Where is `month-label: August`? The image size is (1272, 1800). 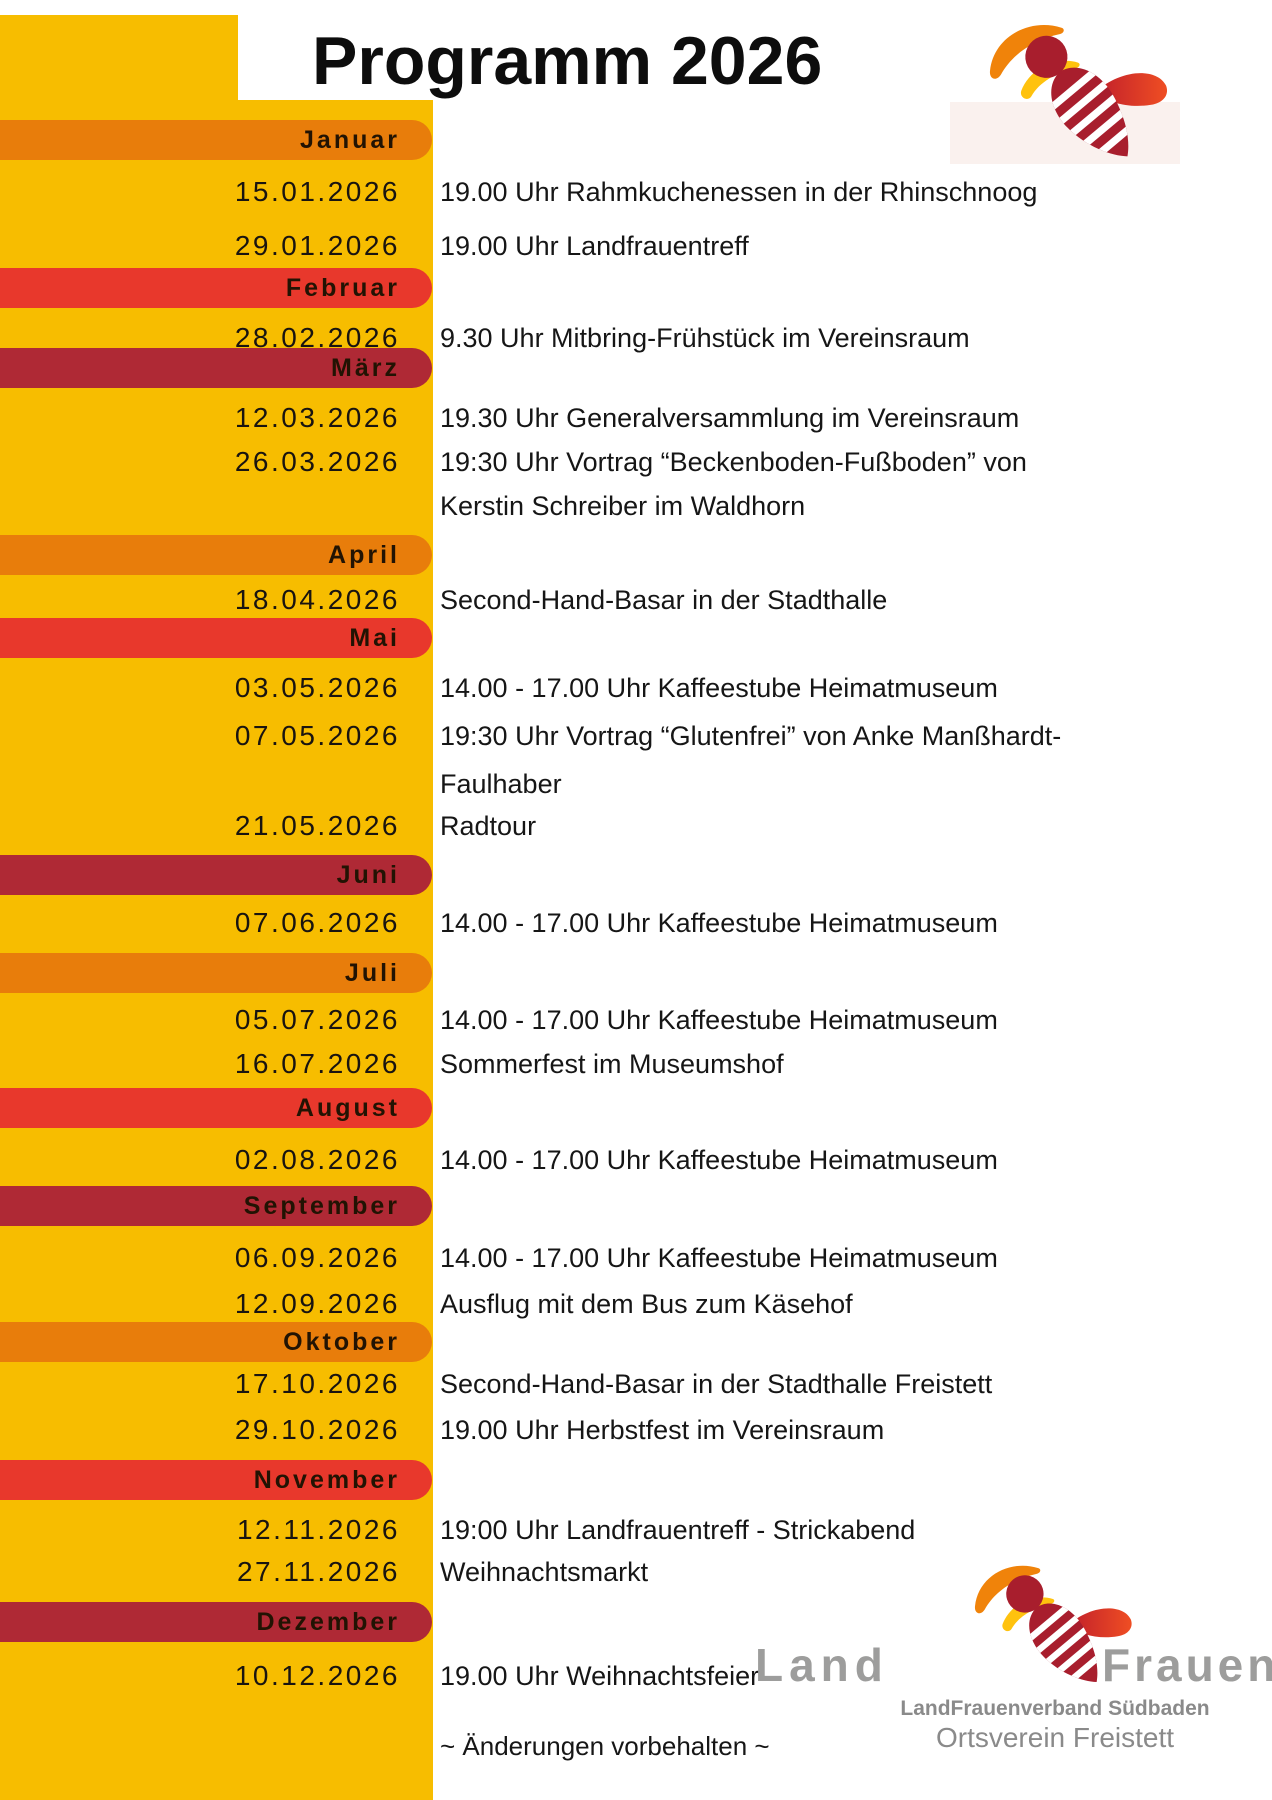
month-label: August is located at coordinates (347, 1108).